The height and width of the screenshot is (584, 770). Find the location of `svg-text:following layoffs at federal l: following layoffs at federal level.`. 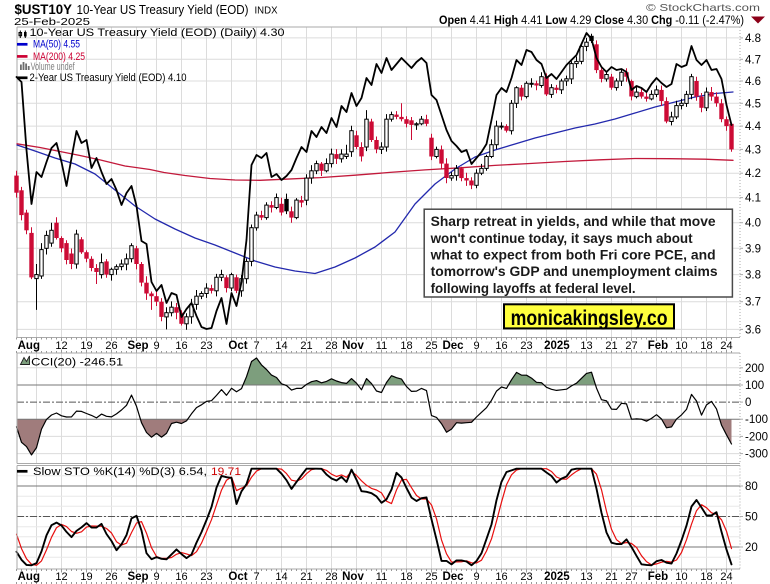

svg-text:following layoffs at federal l: following layoffs at federal level. is located at coordinates (533, 288).